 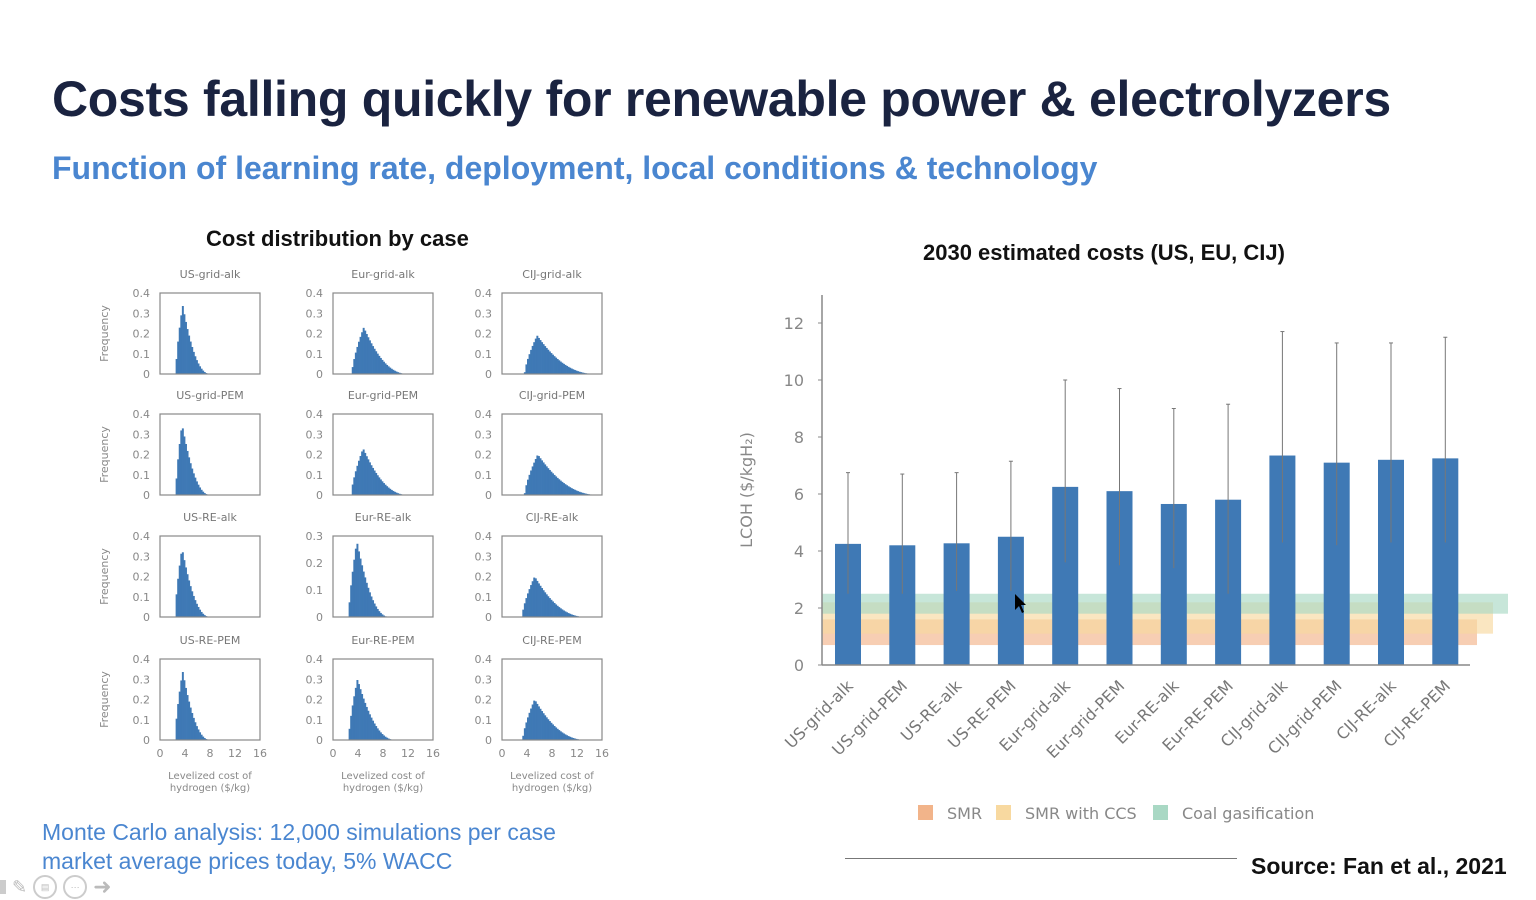 What do you see at coordinates (370, 324) in the screenshot?
I see `histogram-panel: Eur-grid-alk 0.4 0.3 0.2 0.1 0` at bounding box center [370, 324].